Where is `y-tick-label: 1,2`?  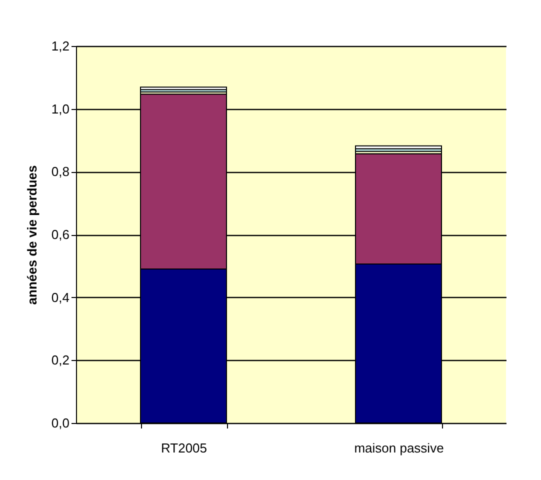 y-tick-label: 1,2 is located at coordinates (60, 46).